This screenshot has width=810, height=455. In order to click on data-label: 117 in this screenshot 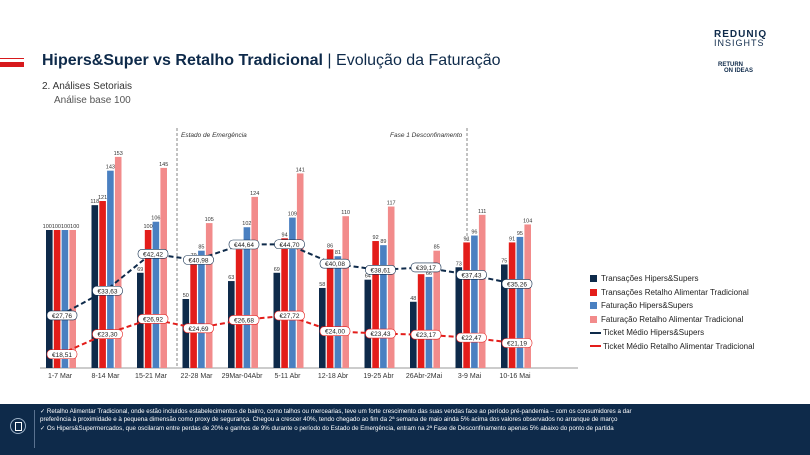, I will do `click(391, 204)`.